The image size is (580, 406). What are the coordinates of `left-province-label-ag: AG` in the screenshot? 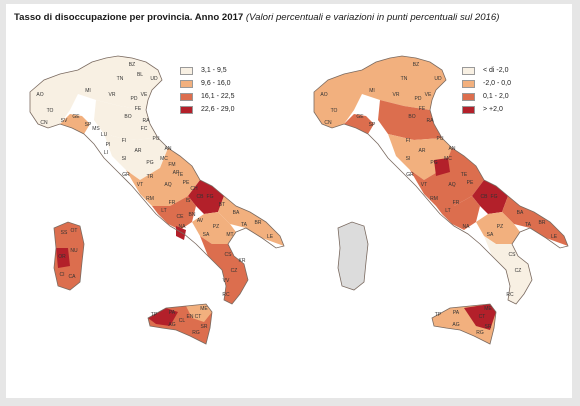 It's located at (171, 325).